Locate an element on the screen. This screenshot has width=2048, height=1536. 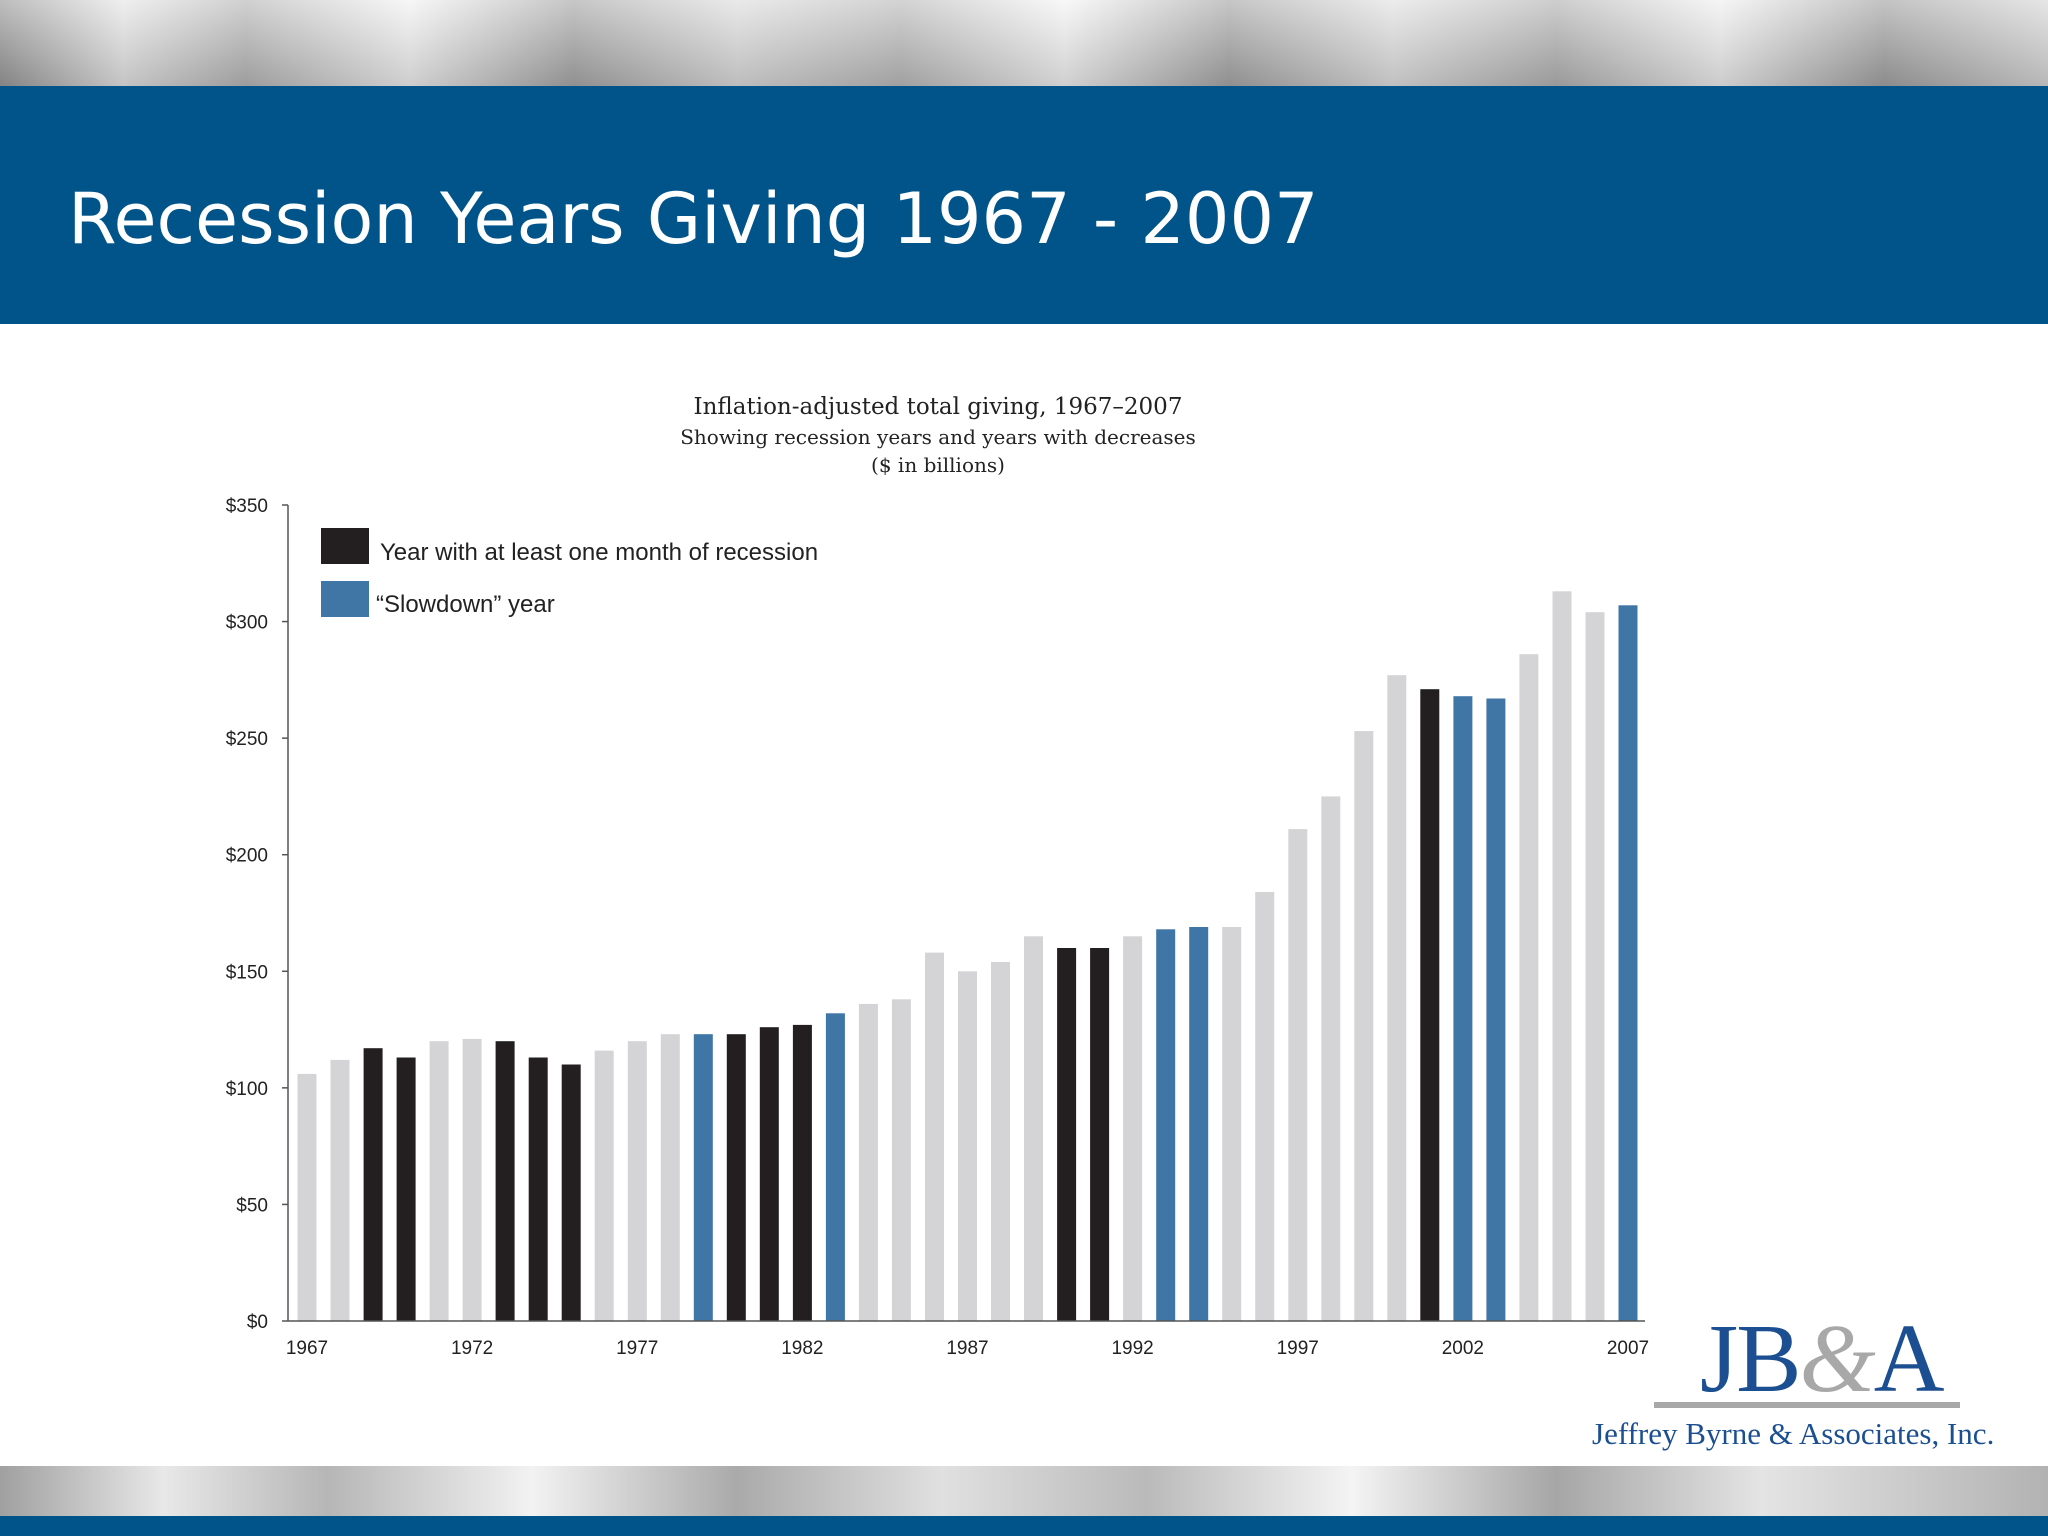
bar-2000 is located at coordinates (1397, 998).